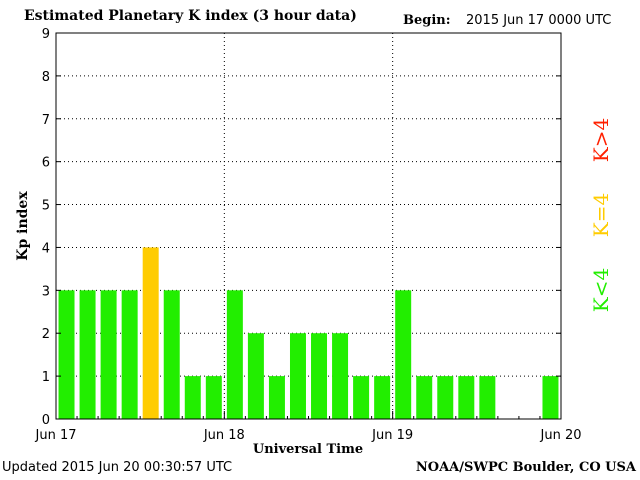  Describe the element at coordinates (46, 377) in the screenshot. I see `y-tick-label: 1` at that location.